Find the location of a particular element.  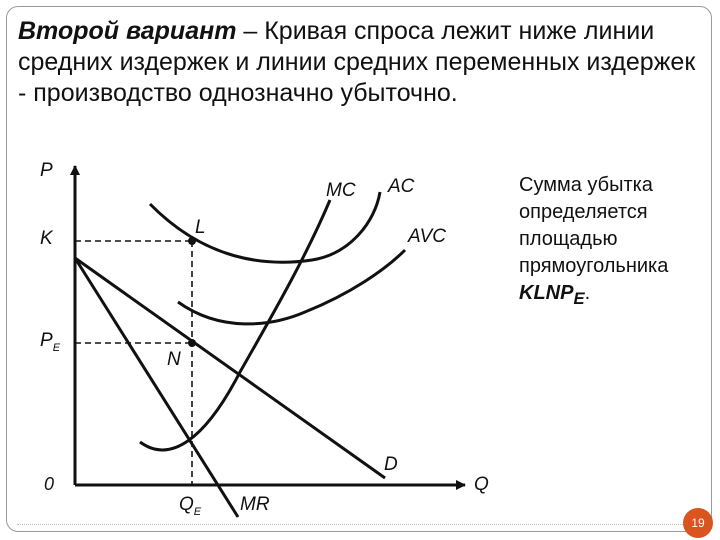

page-number: 19 is located at coordinates (698, 523).